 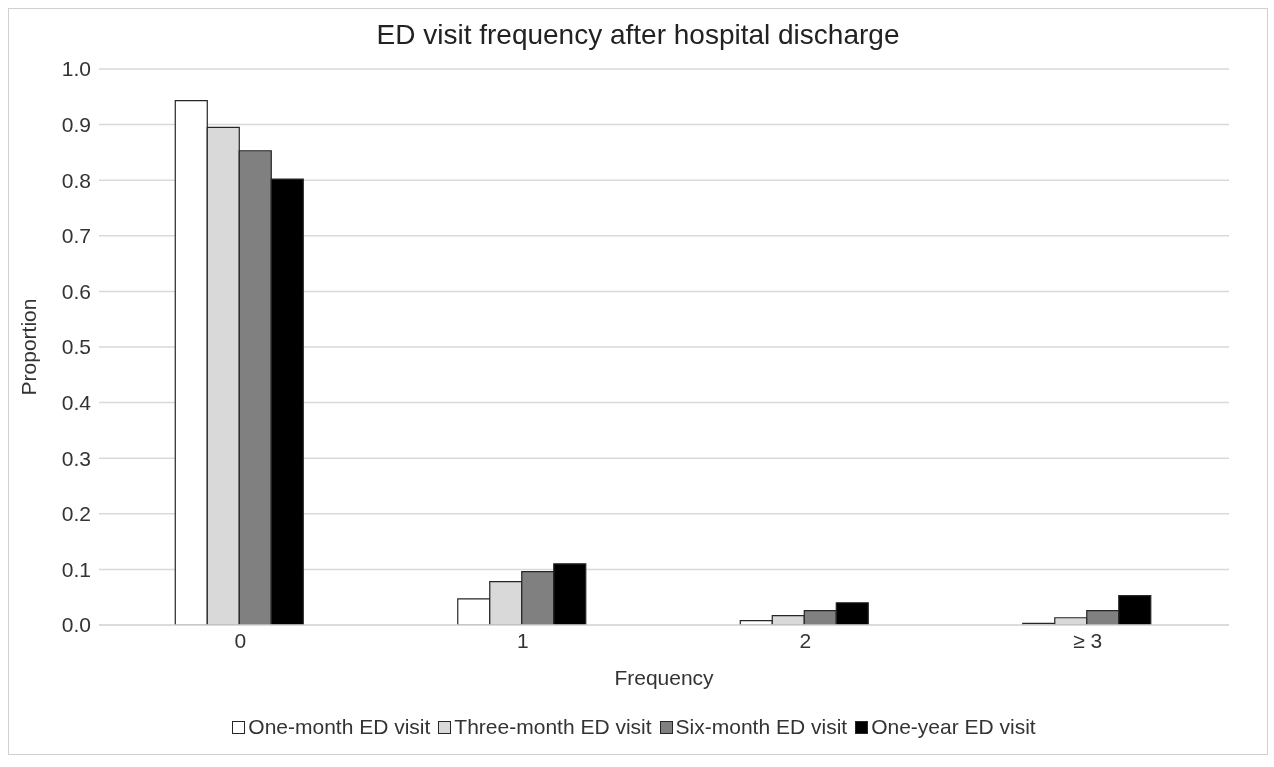 What do you see at coordinates (76, 69) in the screenshot?
I see `y-tick-label: 1.0` at bounding box center [76, 69].